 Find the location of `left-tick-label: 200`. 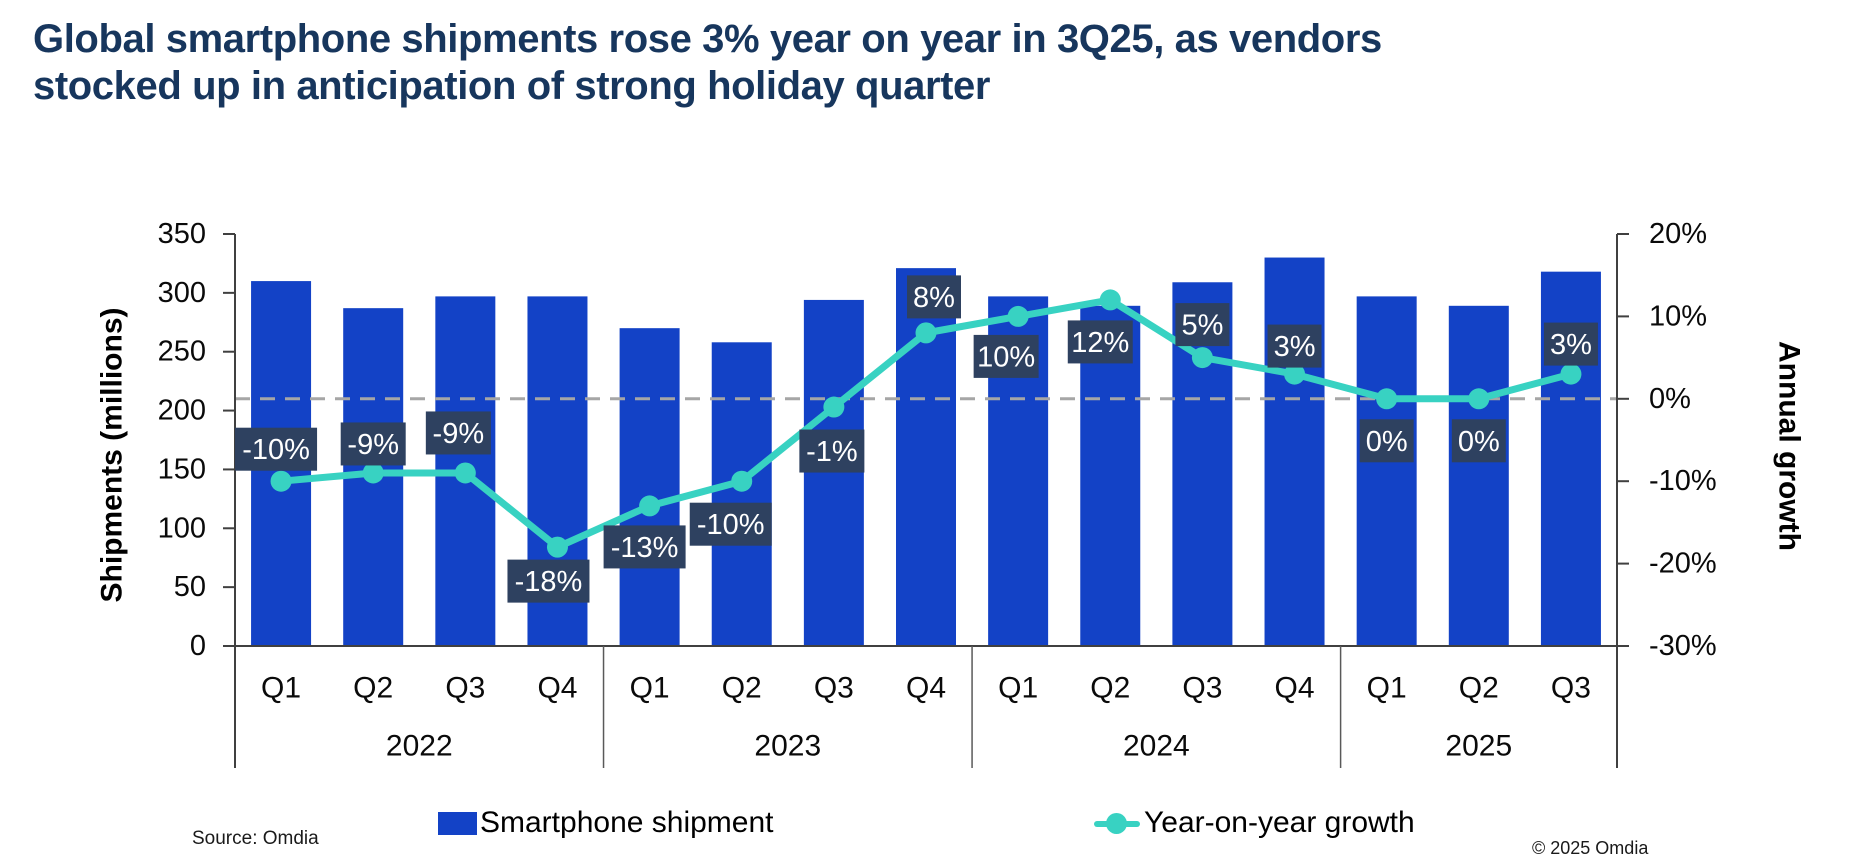

left-tick-label: 200 is located at coordinates (182, 411).